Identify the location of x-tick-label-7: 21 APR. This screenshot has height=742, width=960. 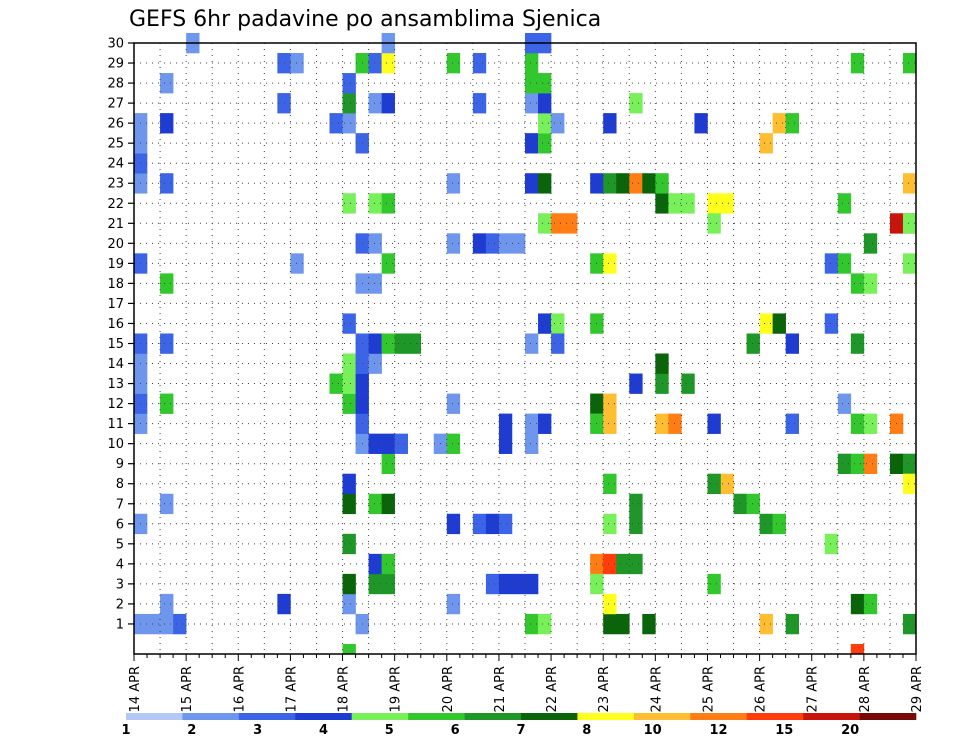
(500, 689).